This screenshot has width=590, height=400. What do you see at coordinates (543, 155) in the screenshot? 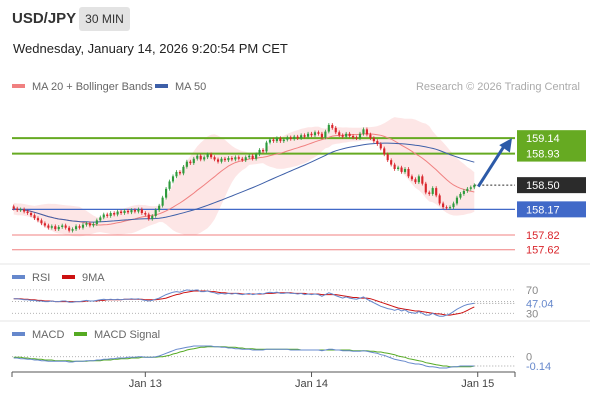
I see `level-label-1: 158.93` at bounding box center [543, 155].